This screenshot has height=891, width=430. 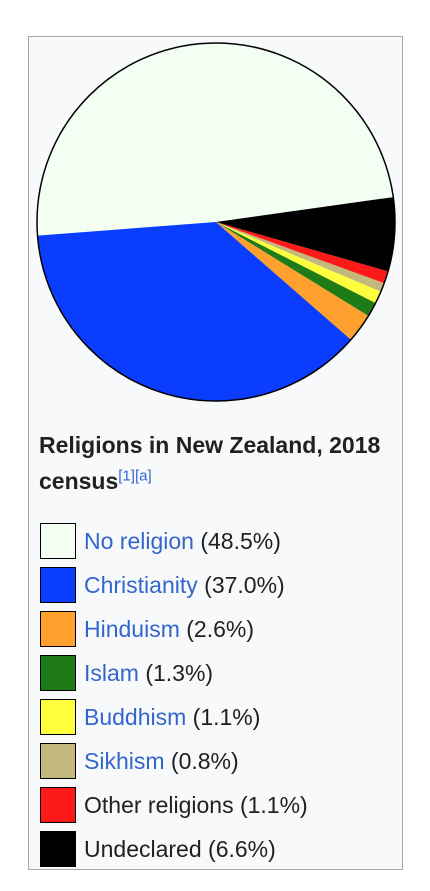 I want to click on pie-slice-undeclared, so click(x=306, y=234).